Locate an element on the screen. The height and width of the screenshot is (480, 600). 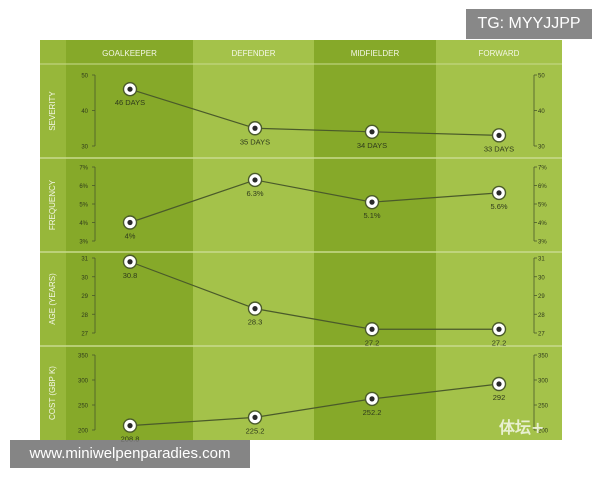
tick-label-left: 6% is located at coordinates (83, 187).